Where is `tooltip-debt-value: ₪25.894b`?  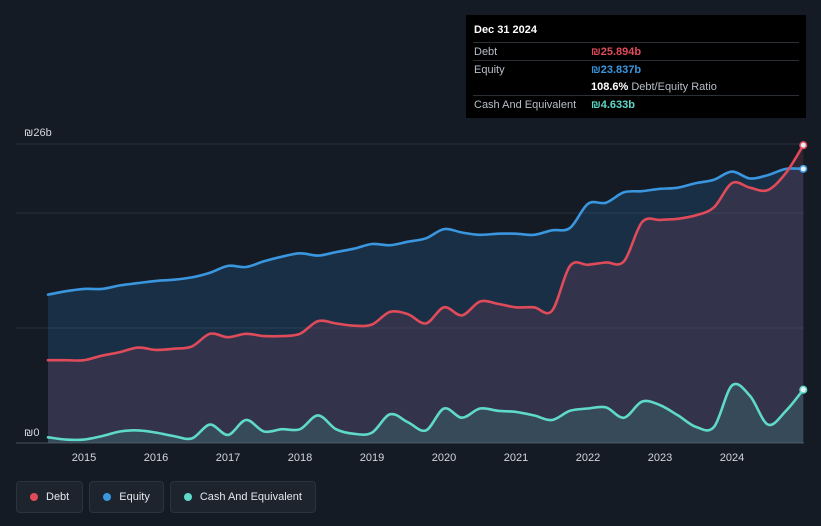
tooltip-debt-value: ₪25.894b is located at coordinates (616, 51).